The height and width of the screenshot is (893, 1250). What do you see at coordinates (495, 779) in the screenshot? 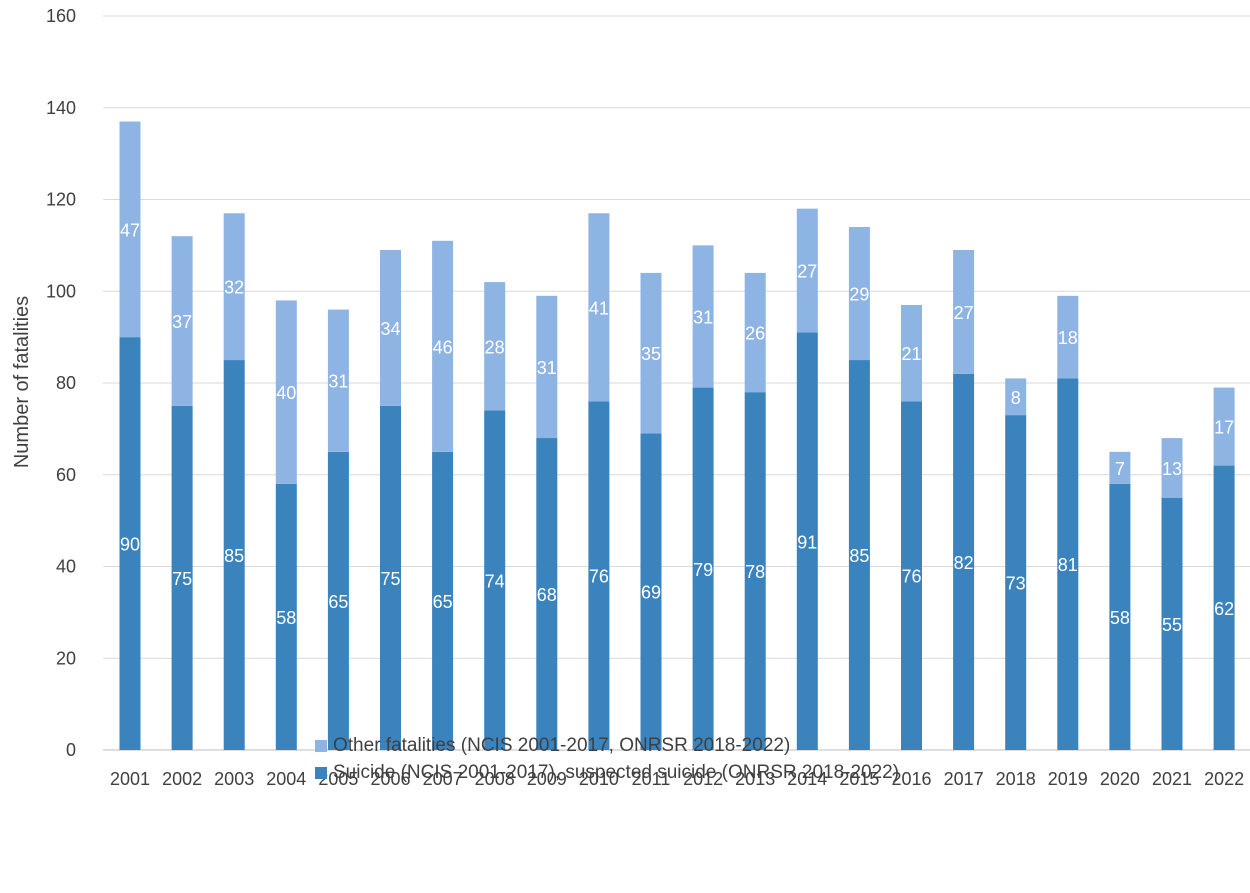
I see `x-tick-label: 2008` at bounding box center [495, 779].